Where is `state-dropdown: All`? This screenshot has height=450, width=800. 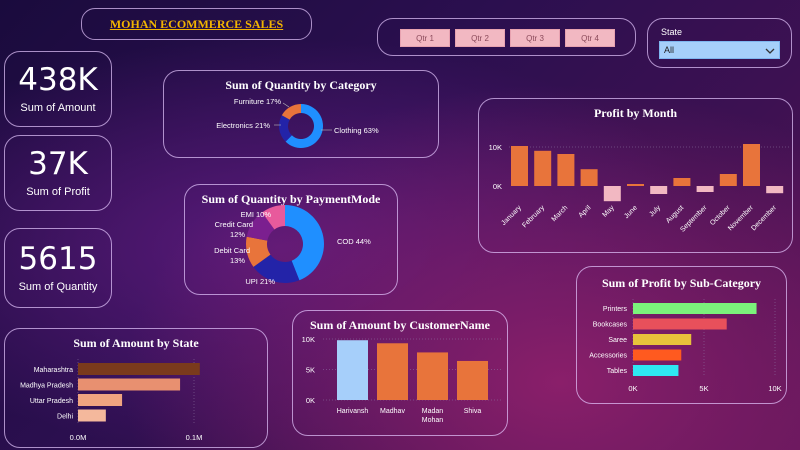 state-dropdown: All is located at coordinates (719, 50).